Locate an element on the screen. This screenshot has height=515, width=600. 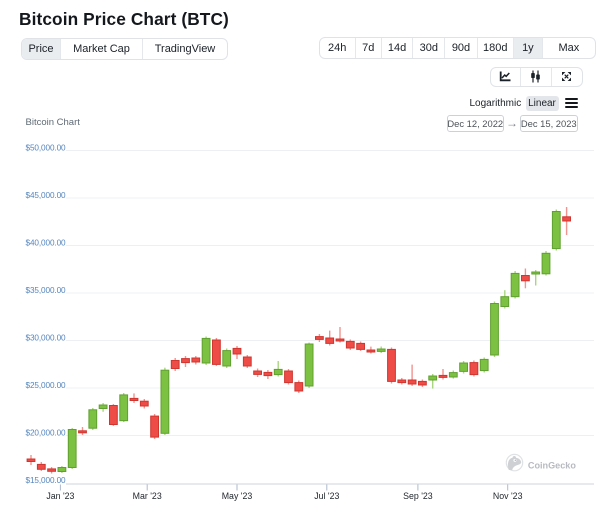
svg-text: Sep '23 is located at coordinates (418, 496).